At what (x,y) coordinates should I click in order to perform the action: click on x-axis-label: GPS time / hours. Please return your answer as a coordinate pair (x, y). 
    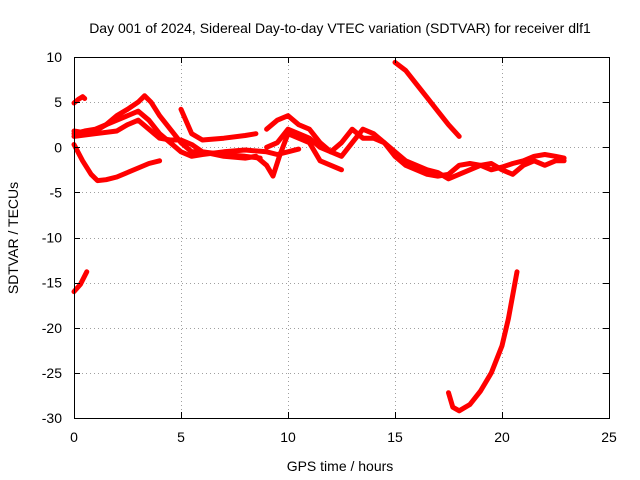
    Looking at the image, I should click on (340, 466).